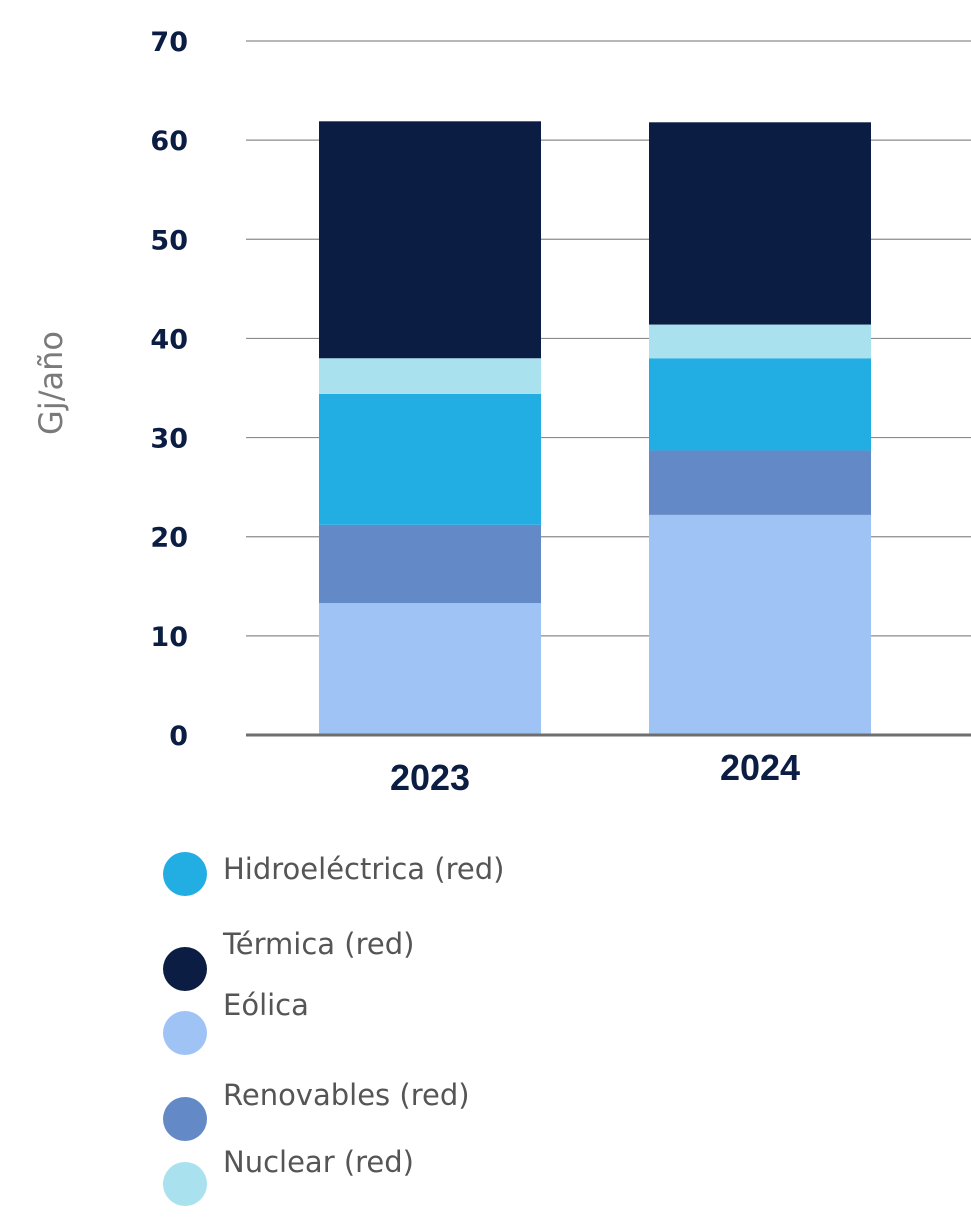 The height and width of the screenshot is (1227, 971). I want to click on y-tick-label: 60, so click(169, 141).